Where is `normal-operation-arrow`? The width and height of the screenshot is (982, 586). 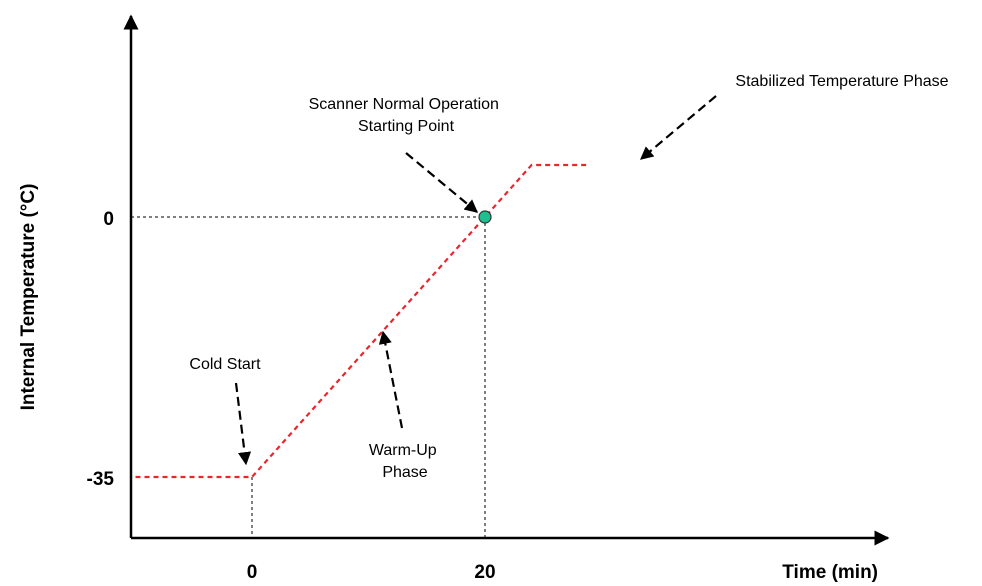
normal-operation-arrow is located at coordinates (442, 182).